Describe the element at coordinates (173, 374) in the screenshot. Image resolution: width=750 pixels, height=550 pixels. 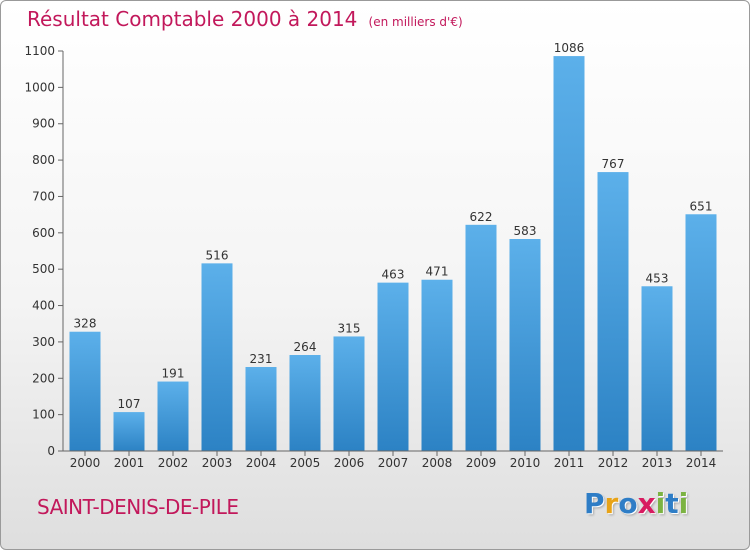
I see `bar-value-label: 191` at that location.